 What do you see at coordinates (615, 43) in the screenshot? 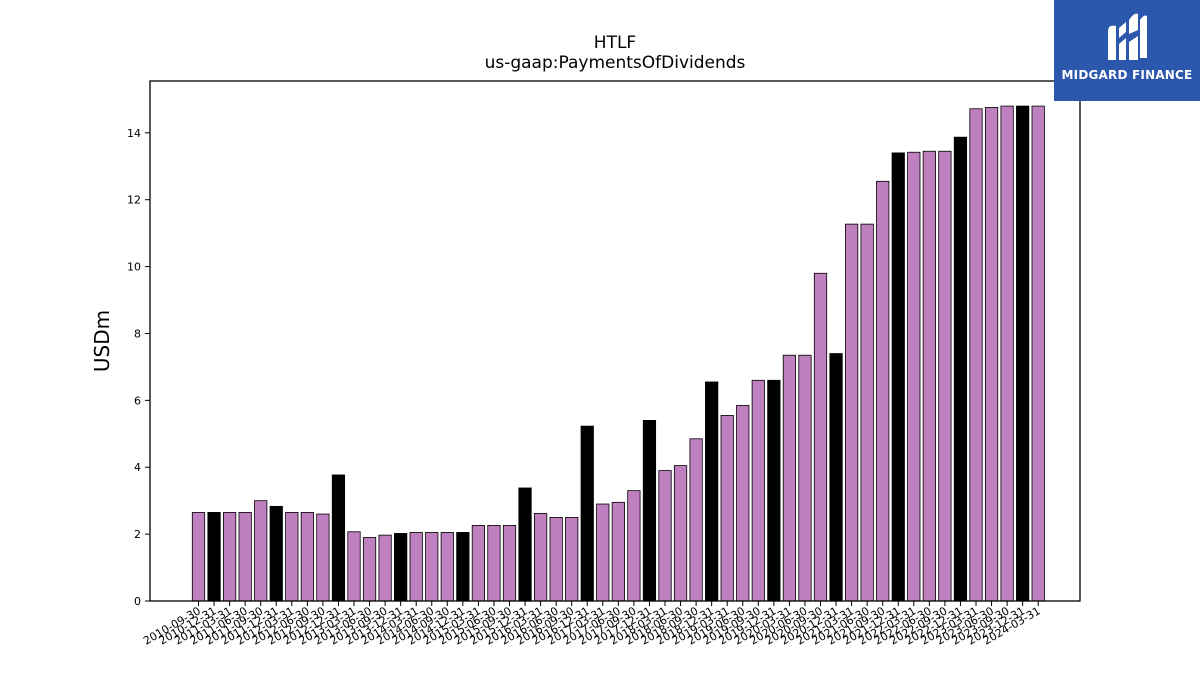
I see `chart-title: HTLF` at bounding box center [615, 43].